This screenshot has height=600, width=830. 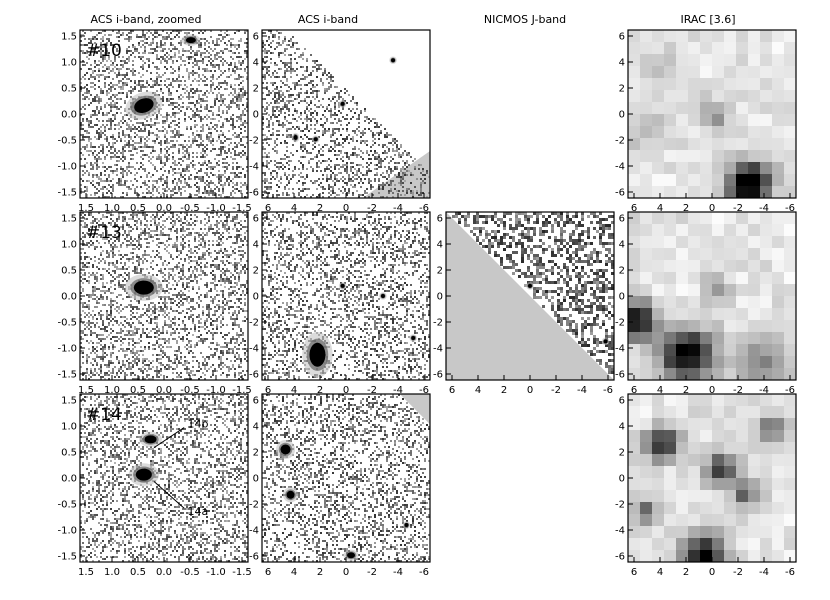 What do you see at coordinates (198, 511) in the screenshot?
I see `annotation-14a: 14a` at bounding box center [198, 511].